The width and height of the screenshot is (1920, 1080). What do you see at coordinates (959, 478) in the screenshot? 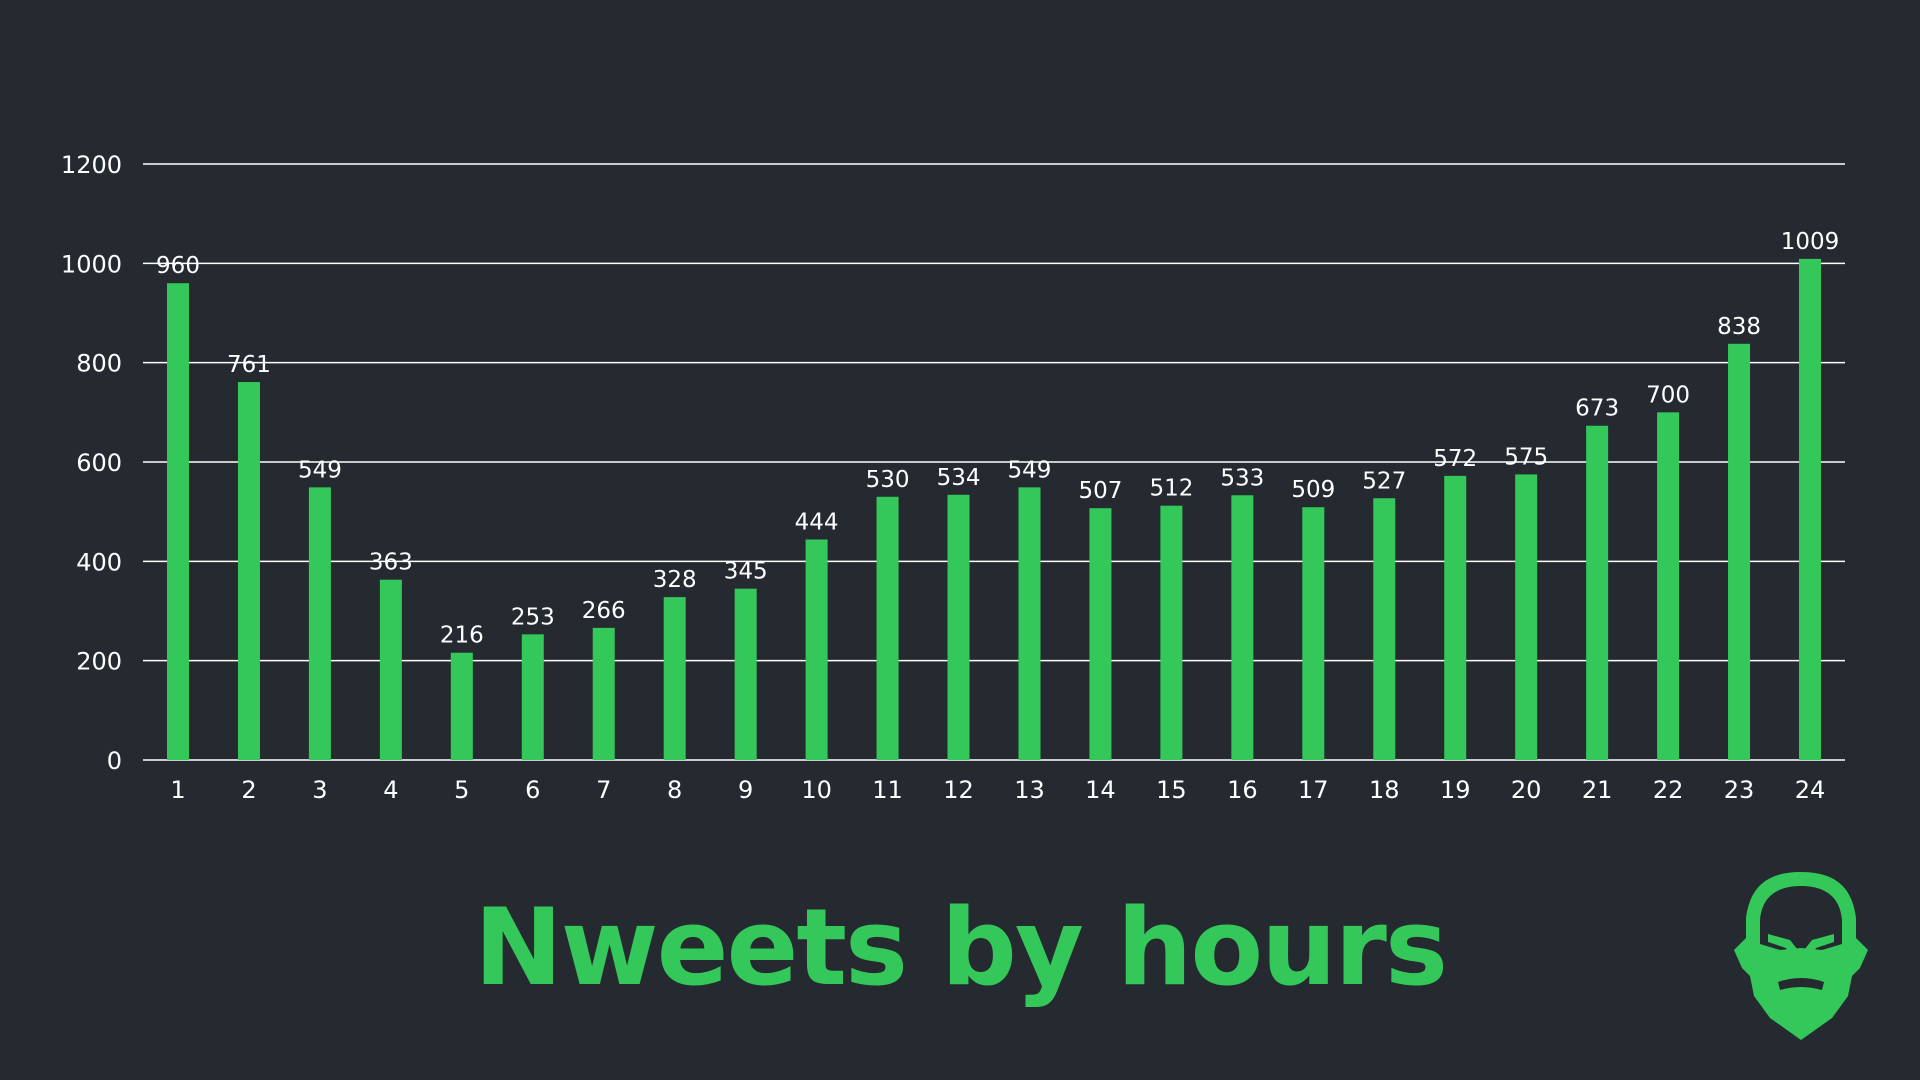
I see `data-label: 534` at bounding box center [959, 478].